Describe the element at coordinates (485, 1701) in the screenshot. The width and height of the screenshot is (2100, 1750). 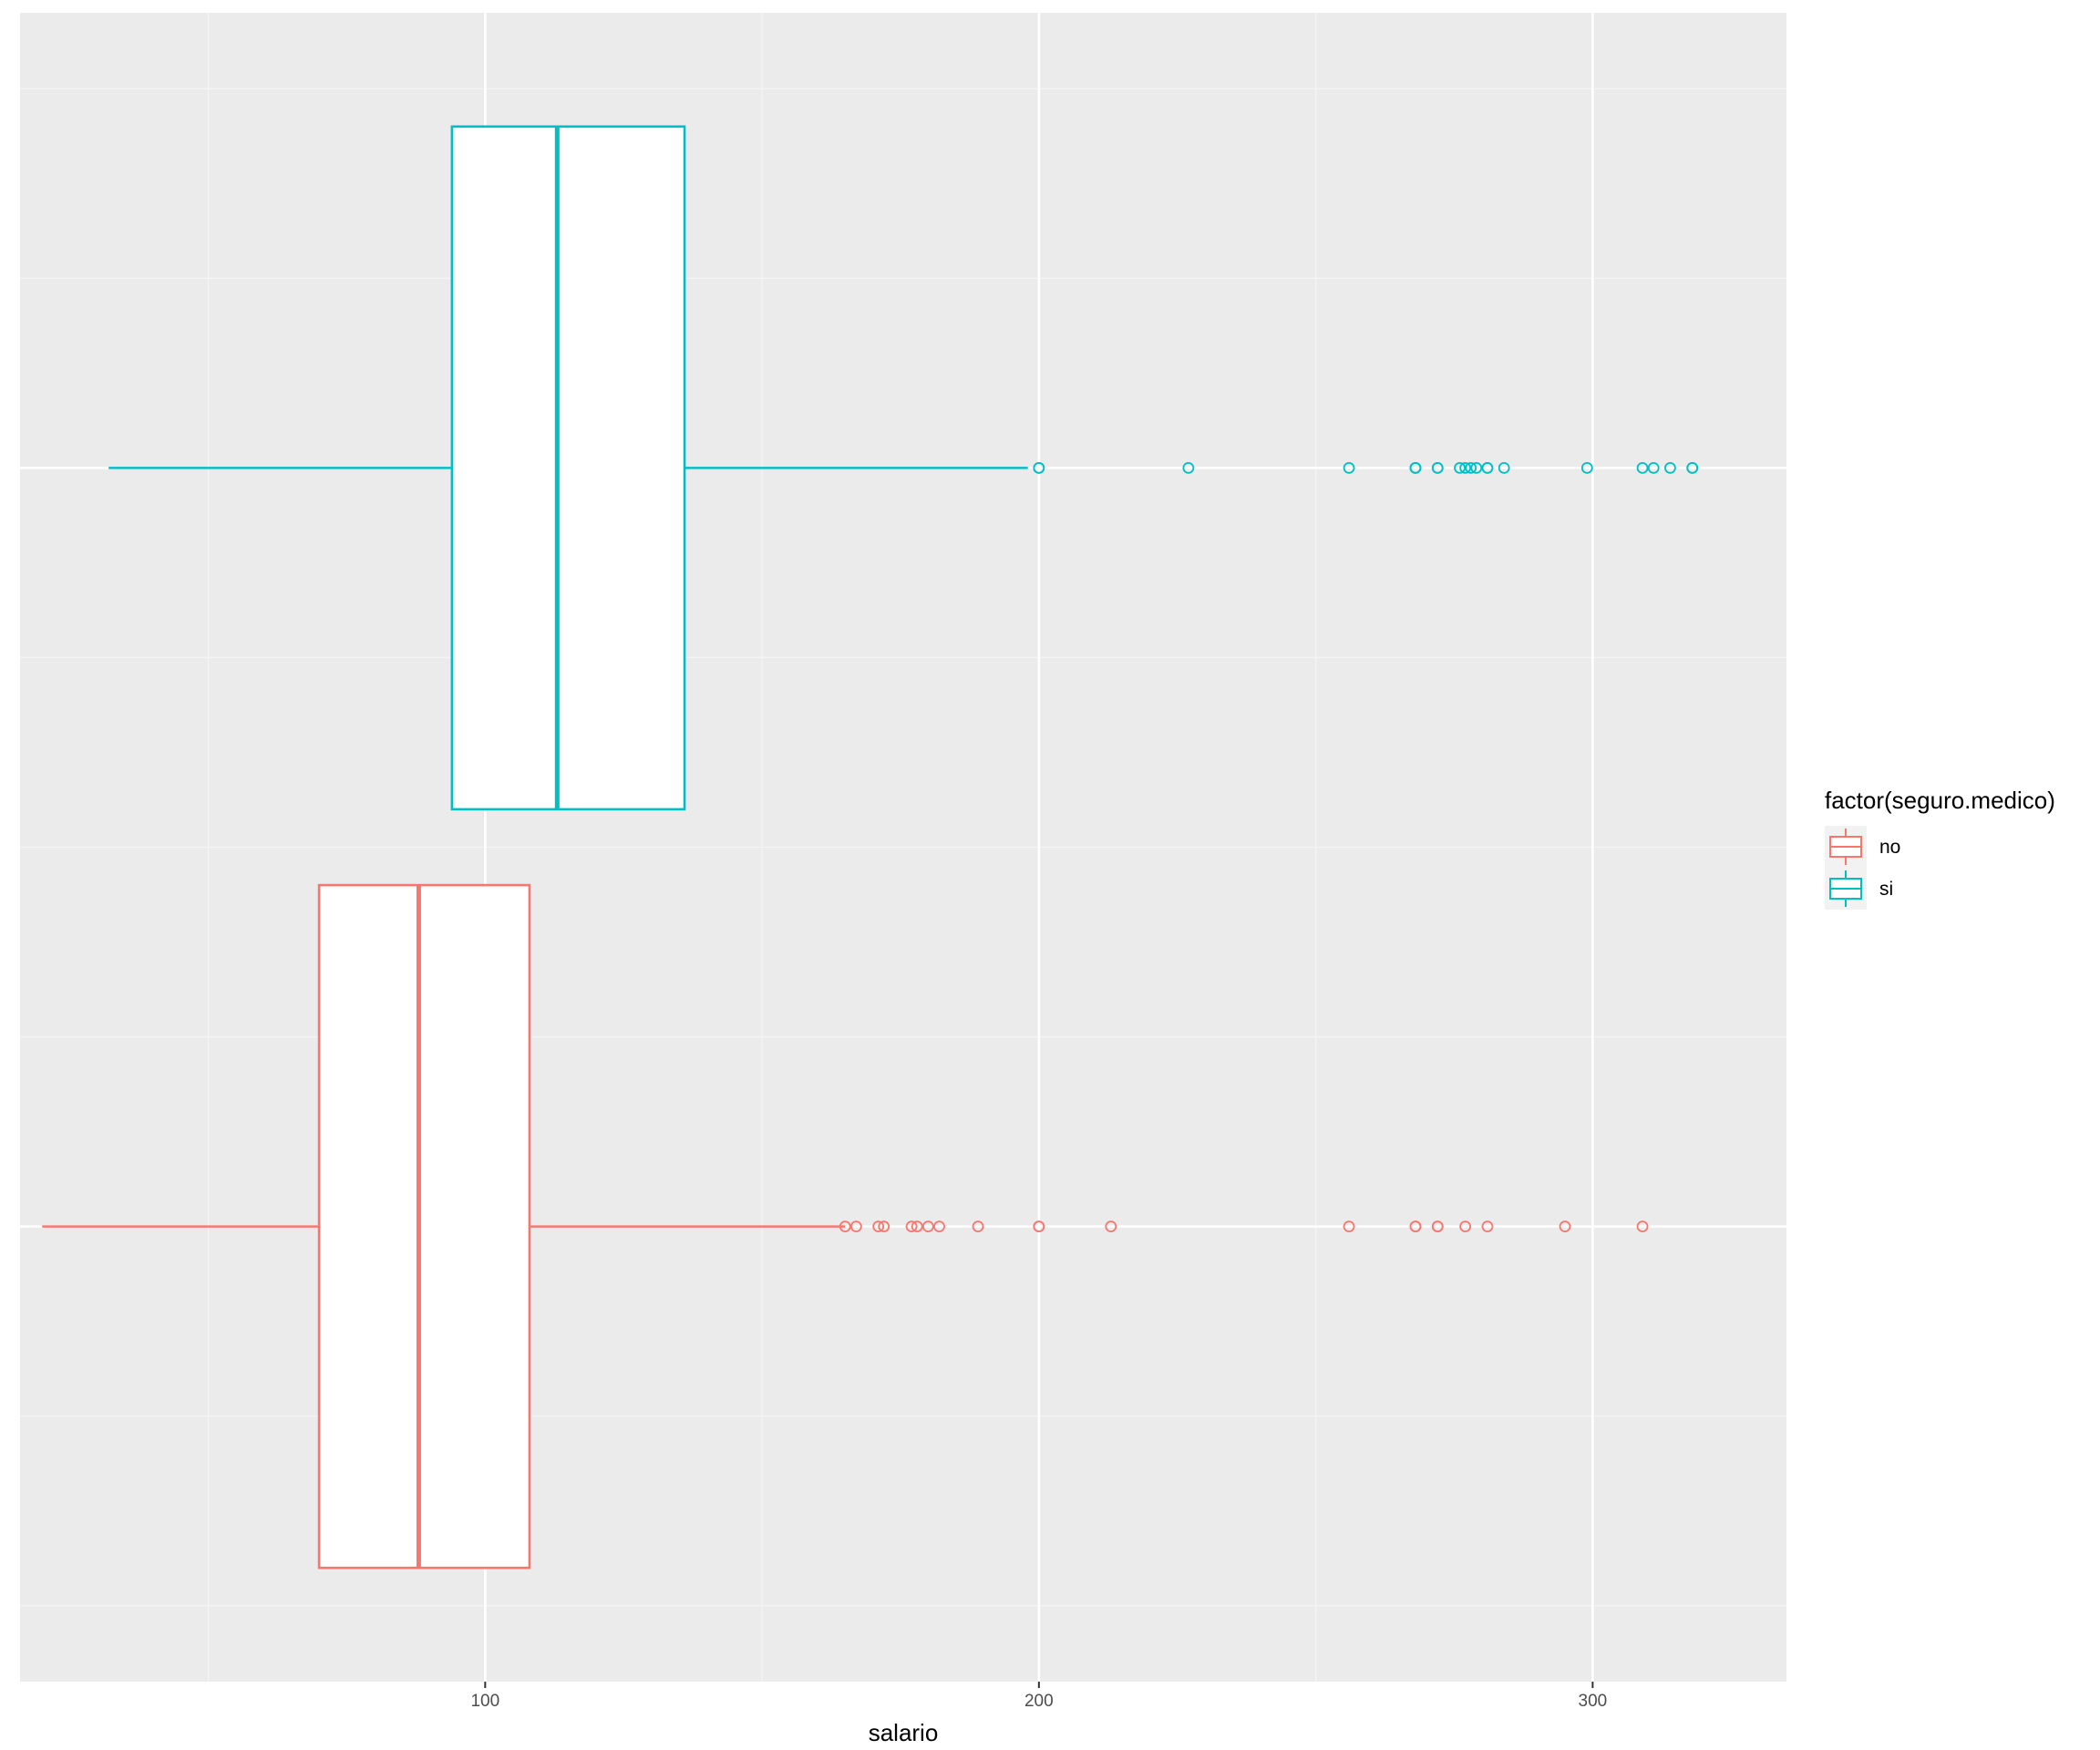
I see `x-tick-label: 100` at that location.